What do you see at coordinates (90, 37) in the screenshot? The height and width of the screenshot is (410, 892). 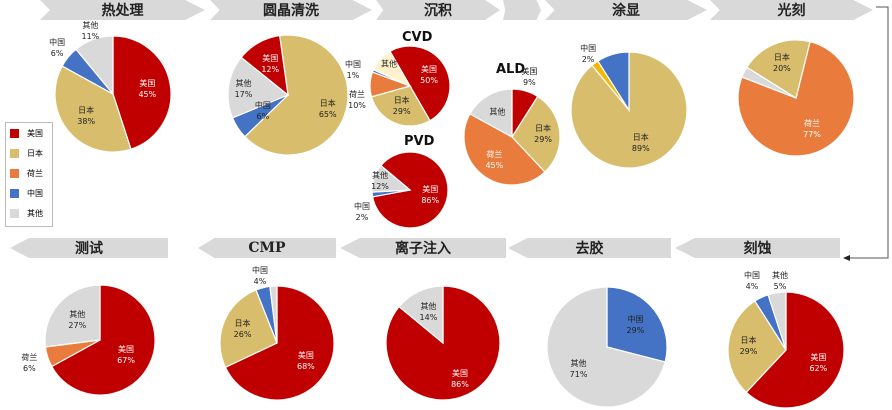 I see `slice-value: 11%` at bounding box center [90, 37].